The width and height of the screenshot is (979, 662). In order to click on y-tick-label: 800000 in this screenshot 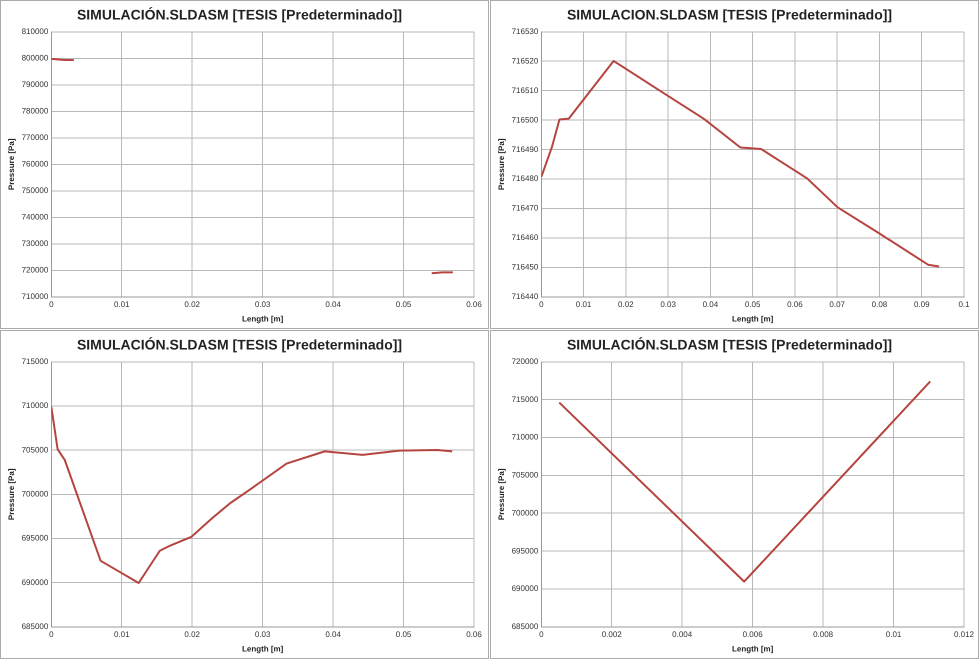, I will do `click(35, 58)`.